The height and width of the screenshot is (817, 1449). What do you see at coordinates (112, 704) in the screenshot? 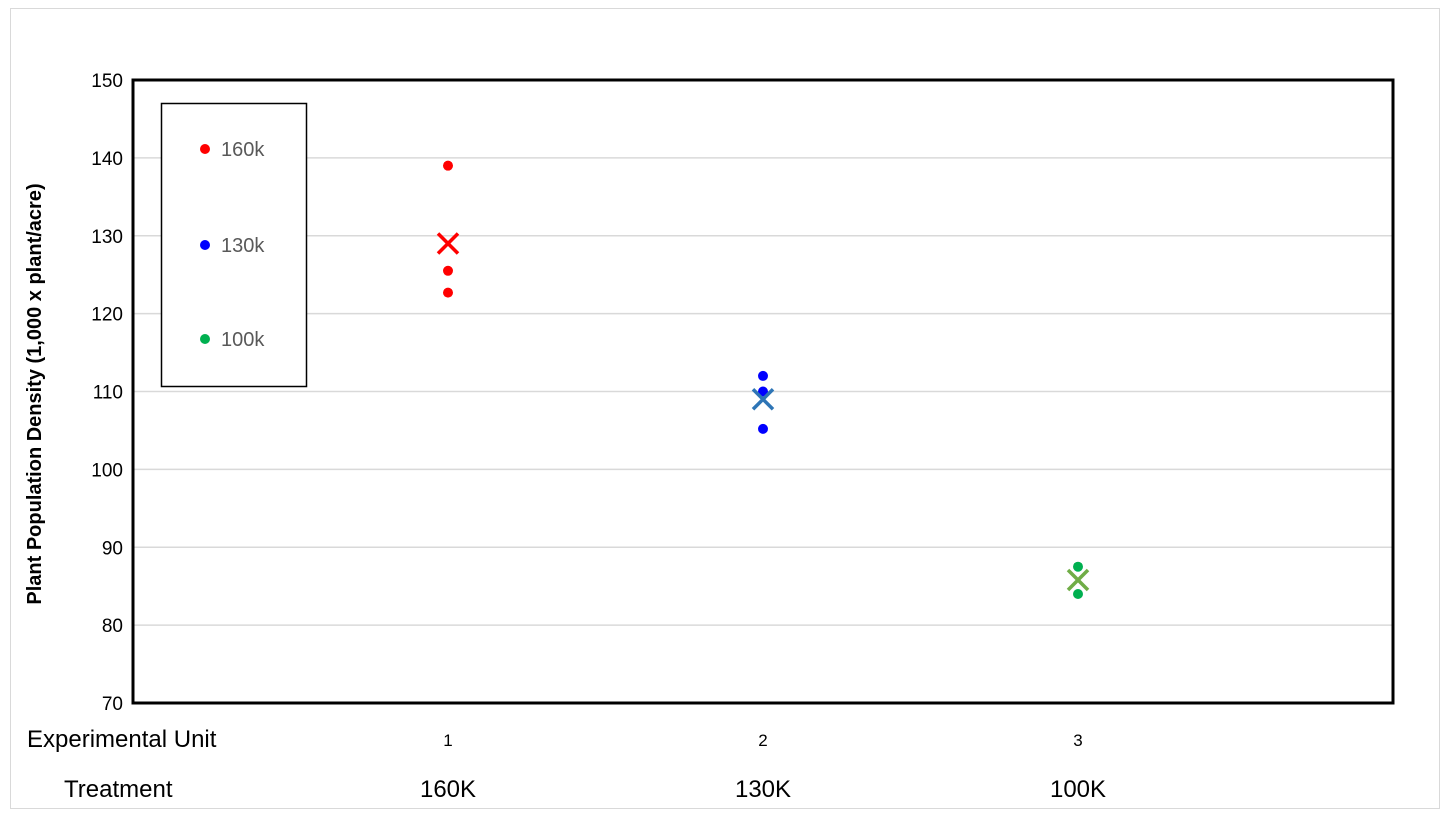
I see `y-tick-label-70: 70` at bounding box center [112, 704].